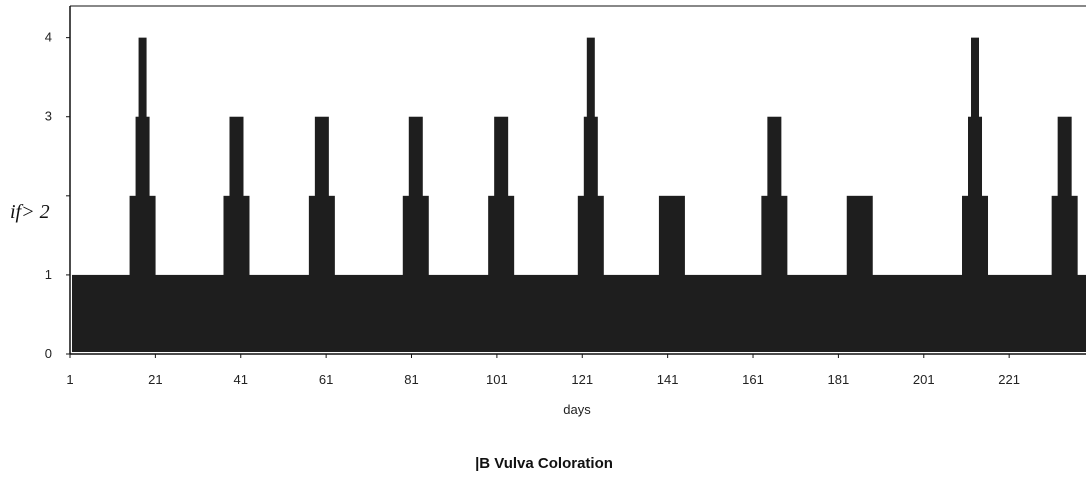  What do you see at coordinates (57, 195) in the screenshot?
I see `y-axis-ticks: 0 1 3 4` at bounding box center [57, 195].